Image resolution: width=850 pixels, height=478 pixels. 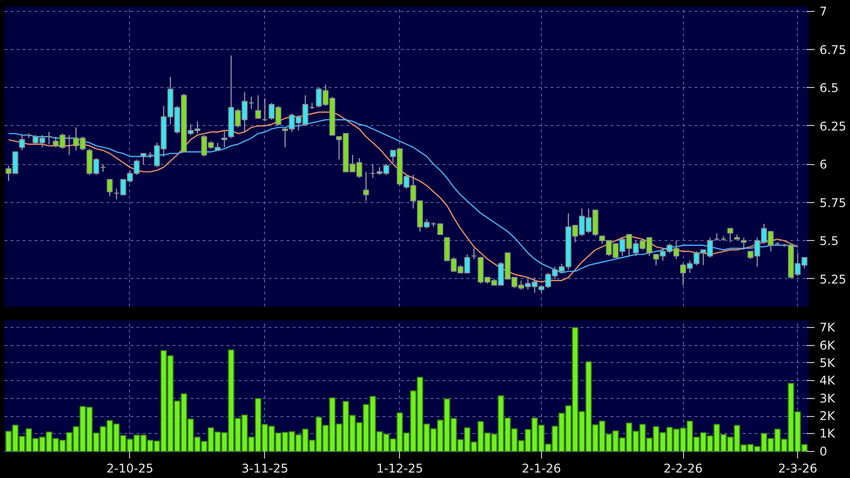 I want to click on y-tick-label: 5K, so click(x=828, y=363).